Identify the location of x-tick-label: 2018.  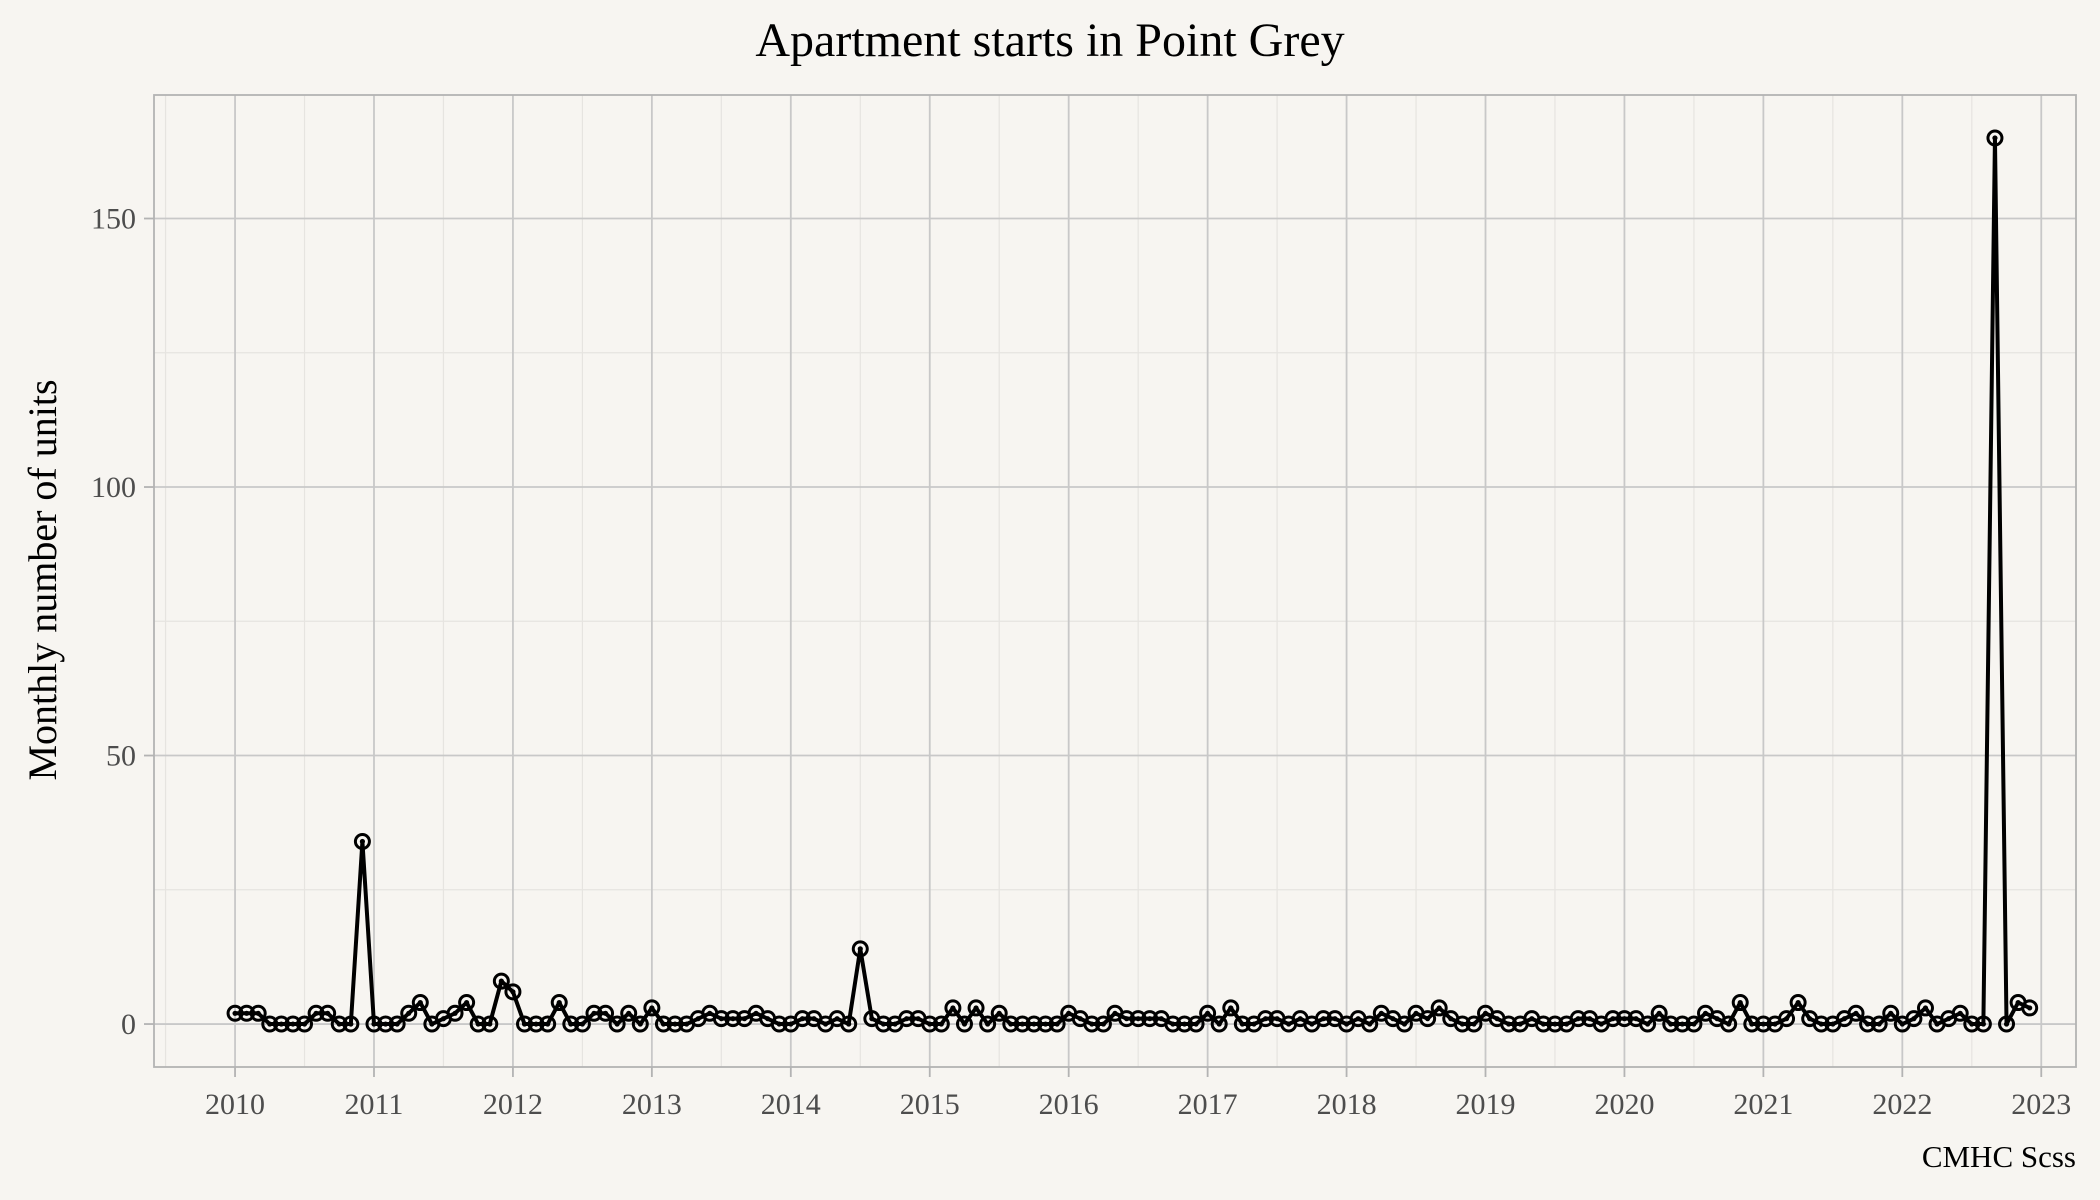
(1347, 1104).